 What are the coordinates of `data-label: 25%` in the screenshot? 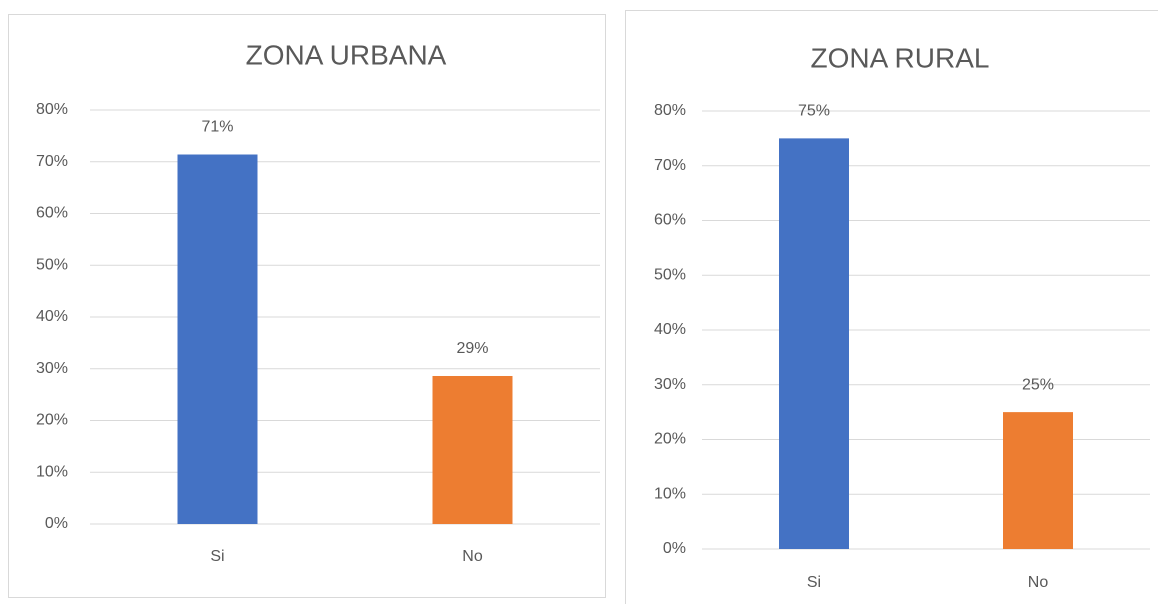 It's located at (1038, 384).